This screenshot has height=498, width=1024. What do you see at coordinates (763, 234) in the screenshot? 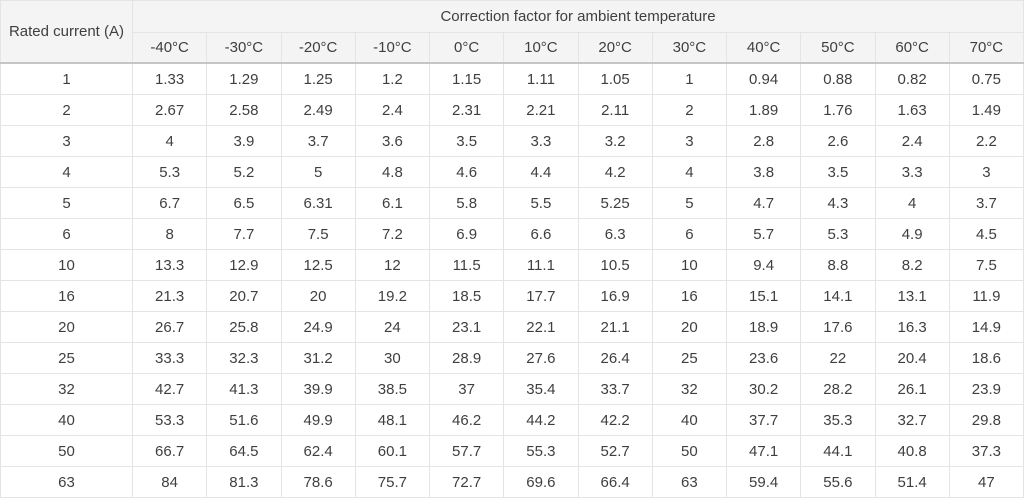
I see `correction-factor-cell: 5.7` at bounding box center [763, 234].